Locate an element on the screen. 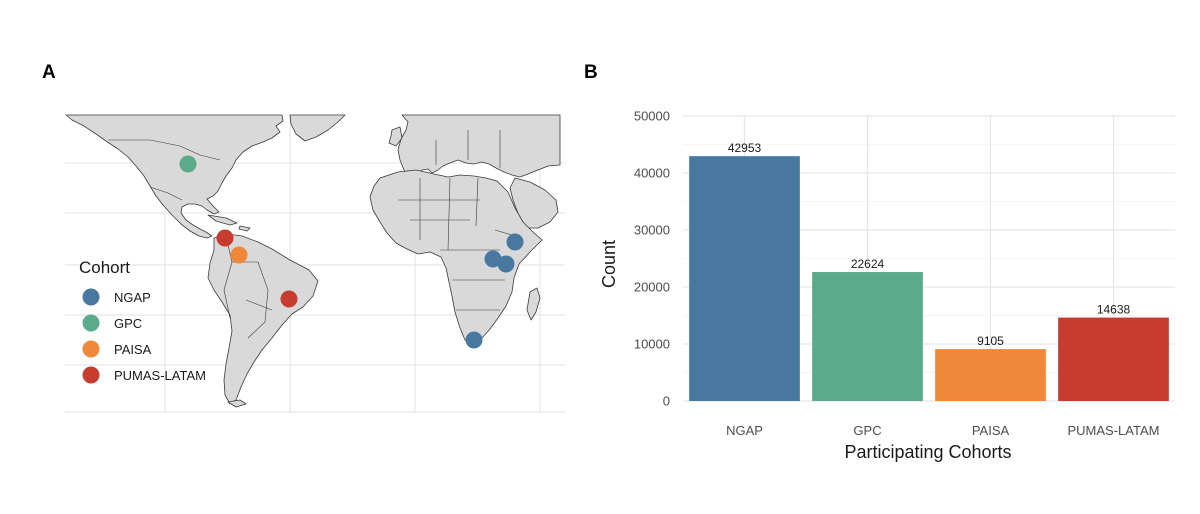 The width and height of the screenshot is (1200, 514). legend-item-ngap: NGAP is located at coordinates (116, 297).